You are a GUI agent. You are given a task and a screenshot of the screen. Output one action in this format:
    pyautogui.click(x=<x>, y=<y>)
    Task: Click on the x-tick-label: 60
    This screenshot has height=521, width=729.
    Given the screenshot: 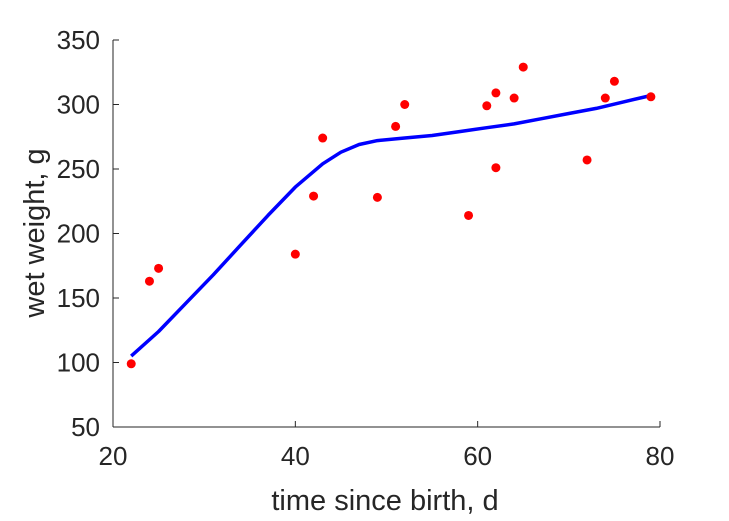 What is the action you would take?
    pyautogui.click(x=477, y=456)
    